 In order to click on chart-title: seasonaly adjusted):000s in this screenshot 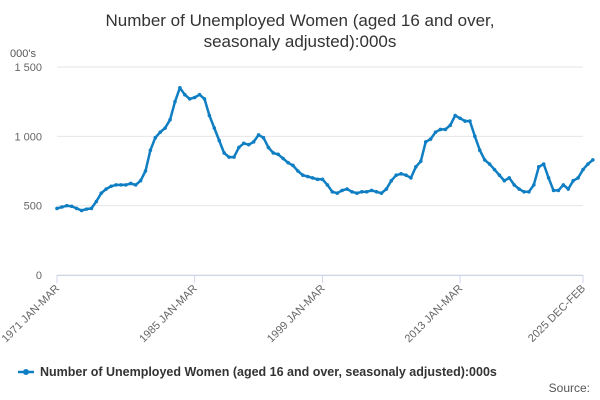, I will do `click(300, 41)`.